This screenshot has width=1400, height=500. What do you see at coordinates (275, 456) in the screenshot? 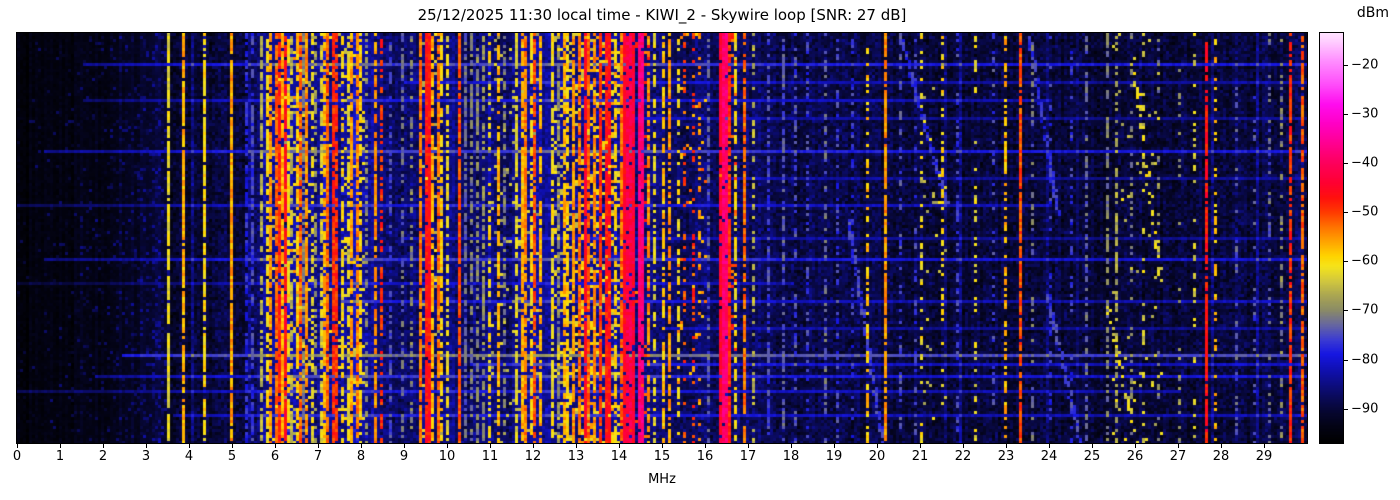
I see `x-tick-label: 6` at bounding box center [275, 456].